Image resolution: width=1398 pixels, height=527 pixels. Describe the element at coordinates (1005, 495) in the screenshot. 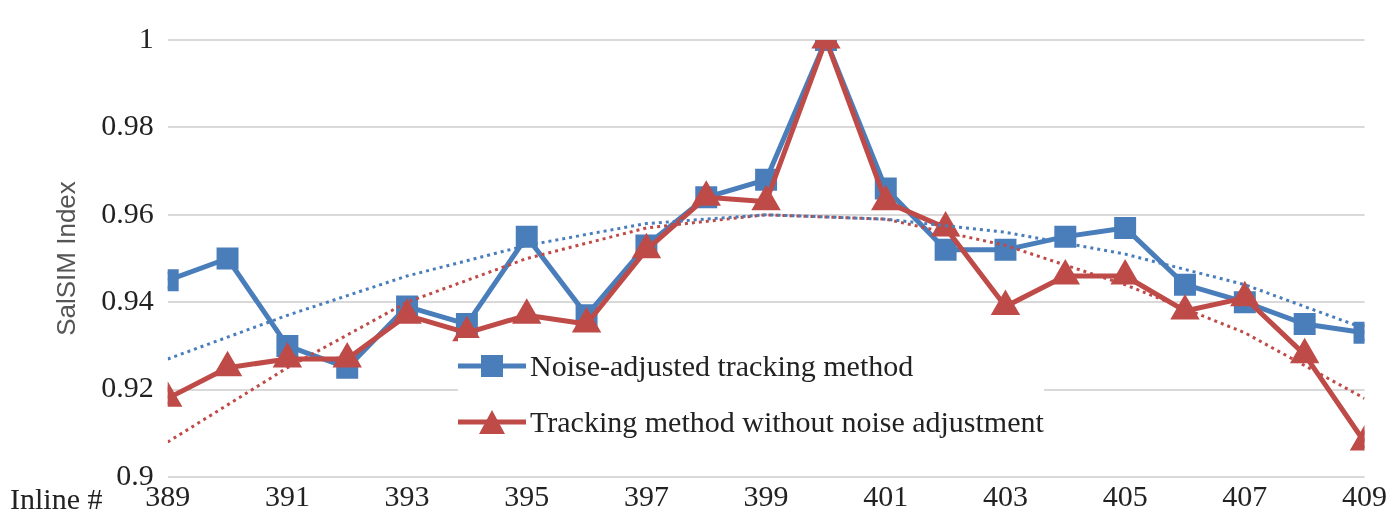

I see `x-tick-label: 403` at that location.